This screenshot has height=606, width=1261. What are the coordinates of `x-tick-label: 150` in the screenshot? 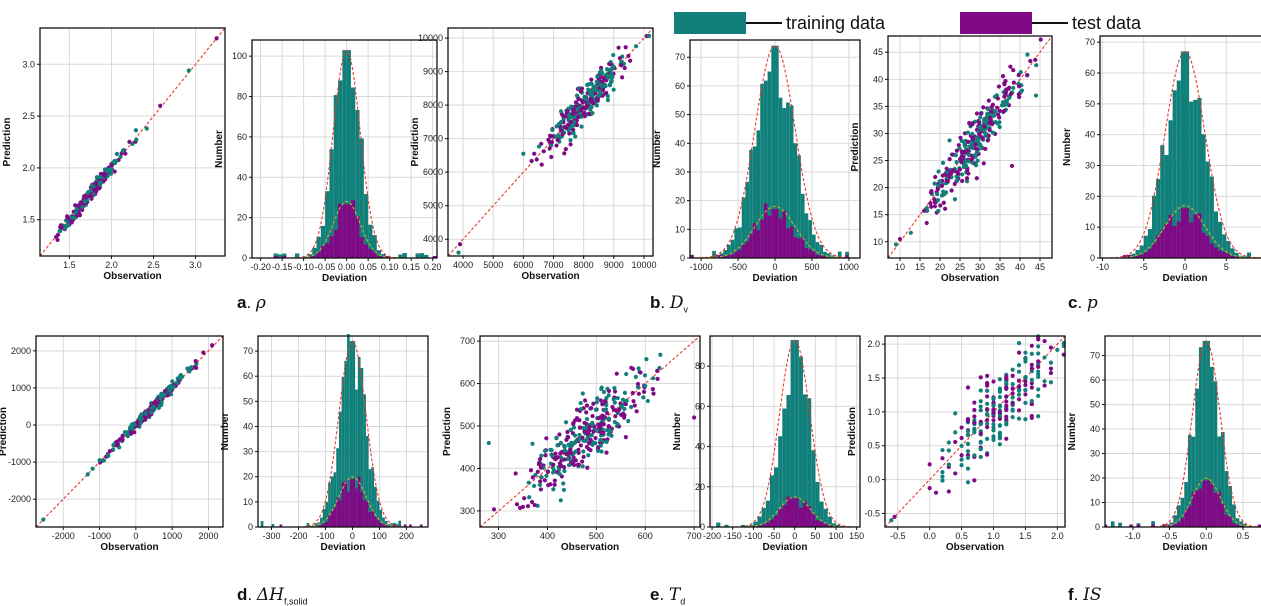 It's located at (856, 536).